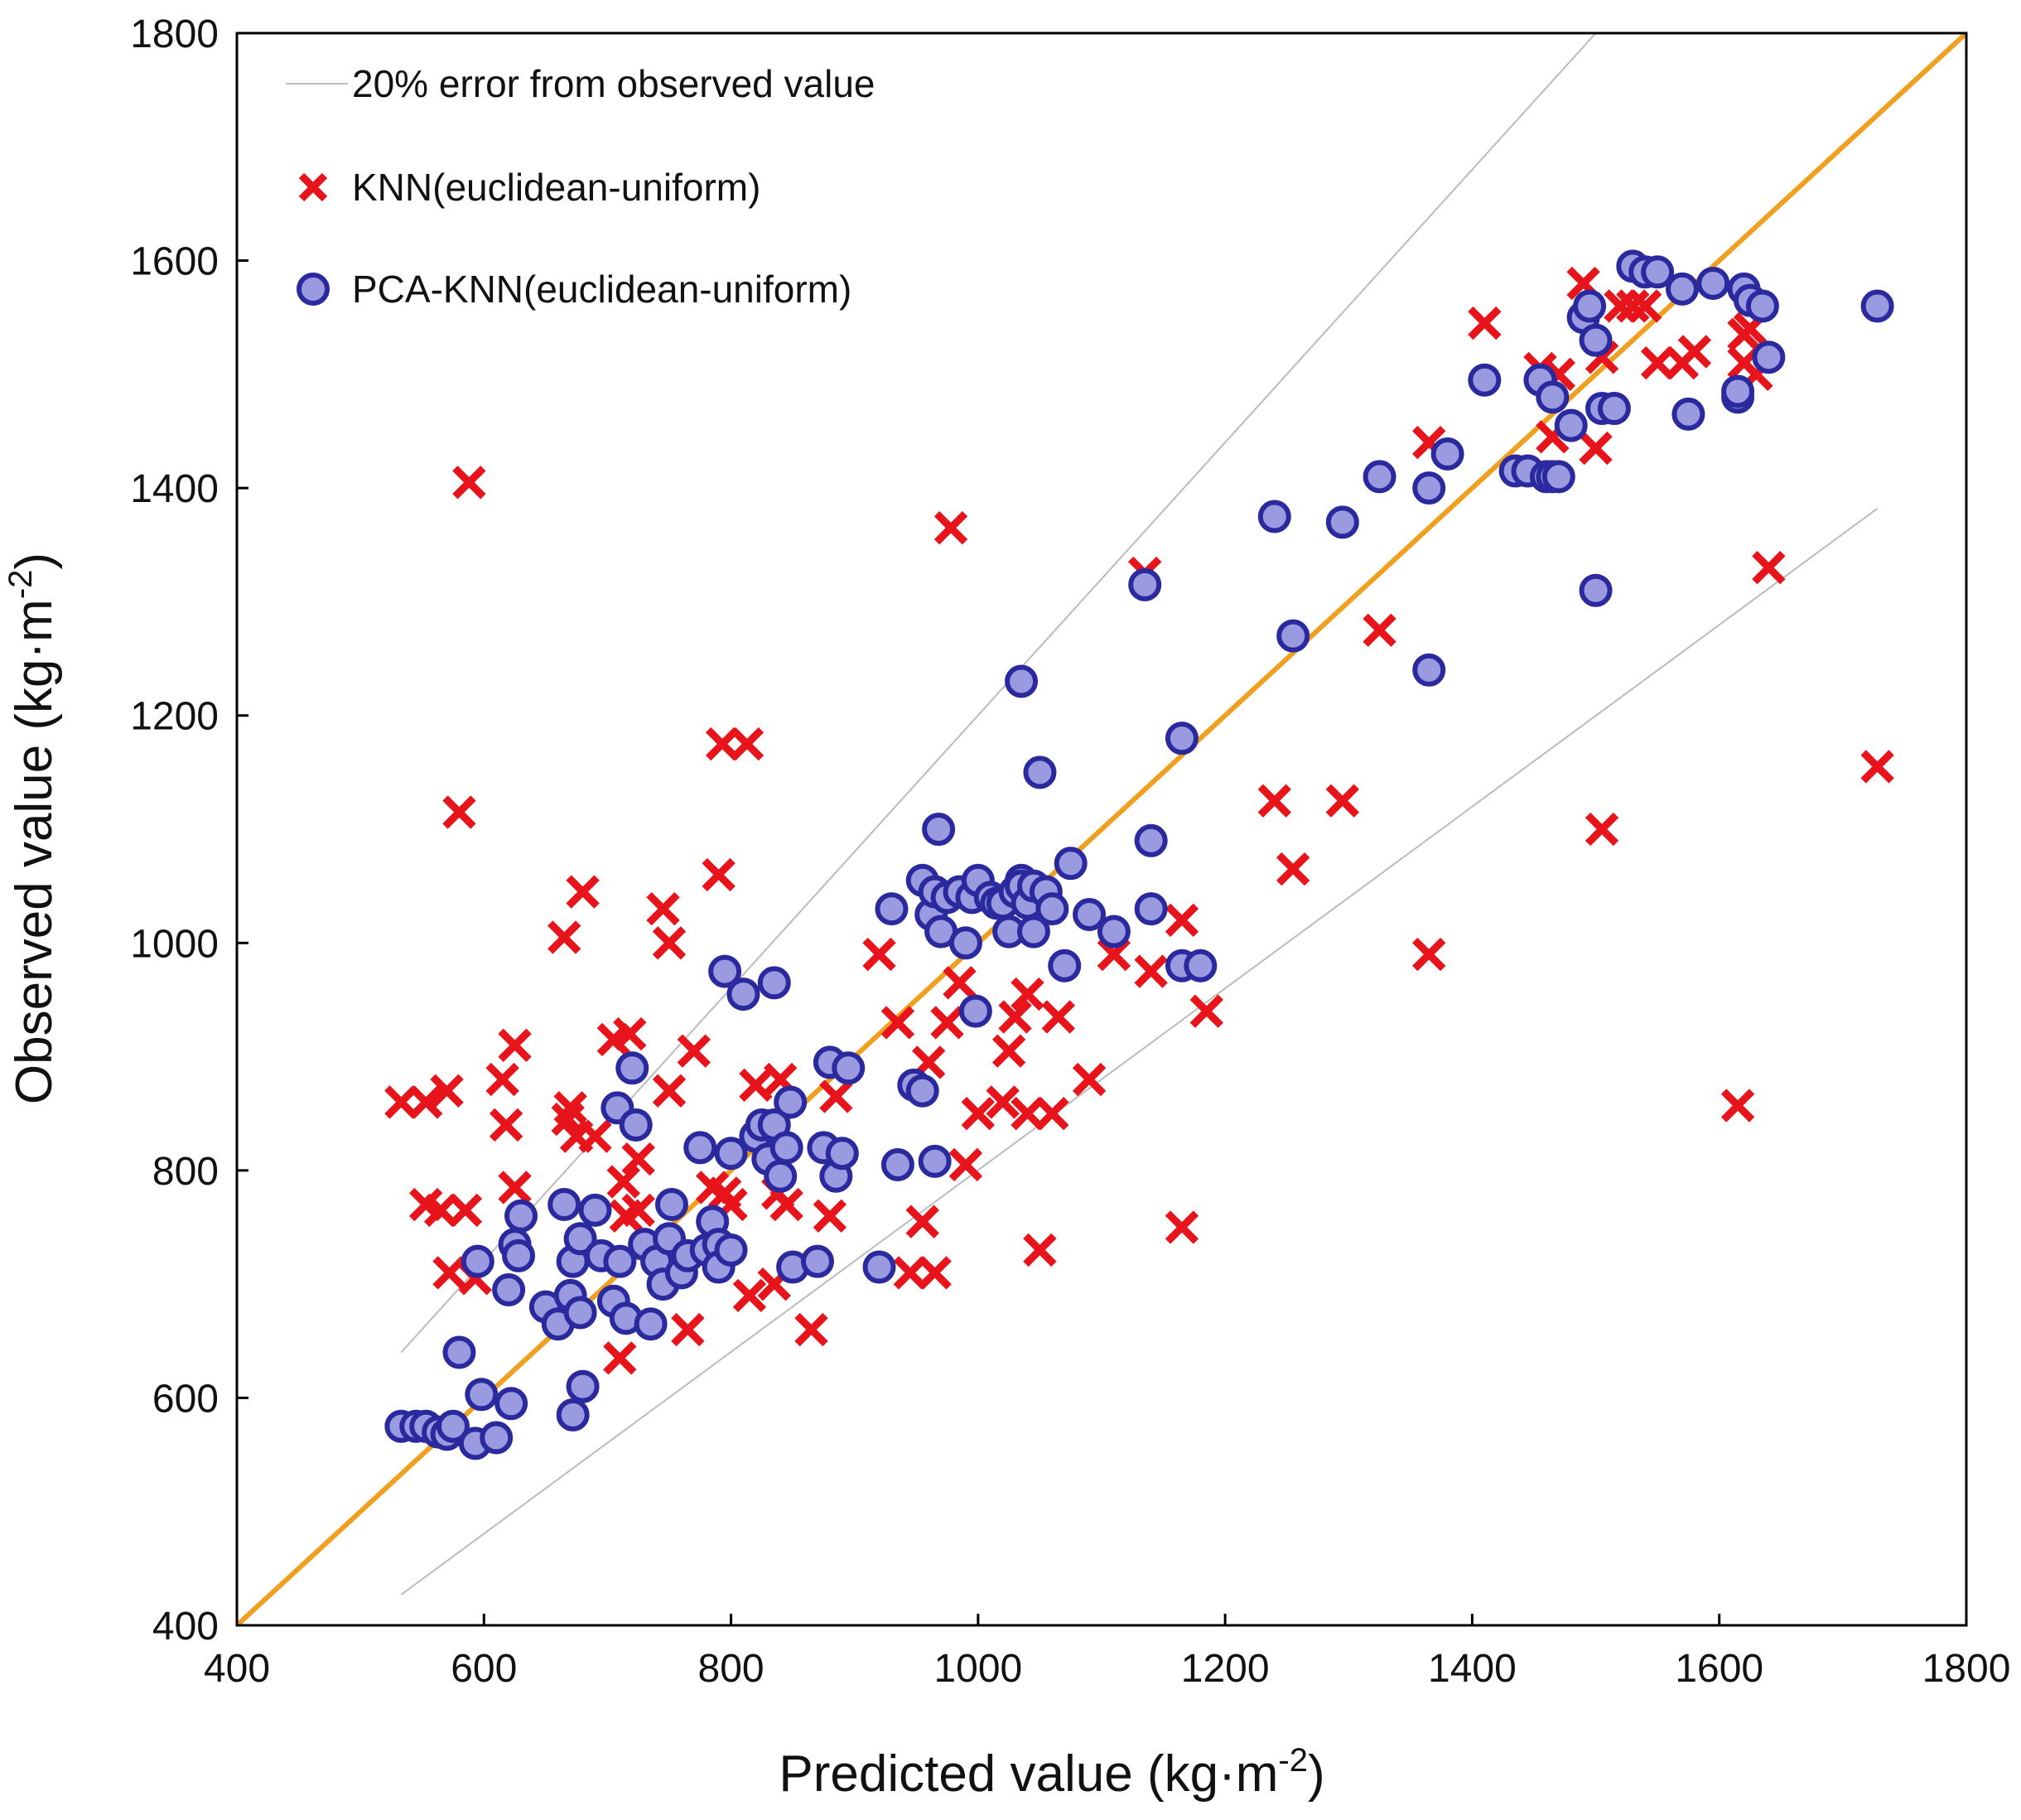 The image size is (2021, 1820). I want to click on x-tick-label: 1400, so click(1473, 1669).